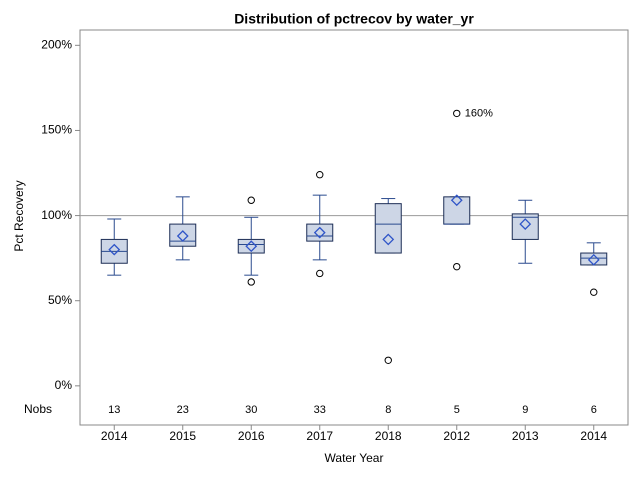 Image resolution: width=640 pixels, height=480 pixels. I want to click on y-tick-label: 0%, so click(64, 385).